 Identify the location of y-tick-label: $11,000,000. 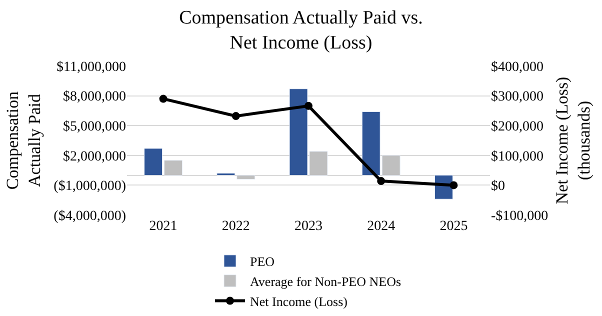
(91, 67).